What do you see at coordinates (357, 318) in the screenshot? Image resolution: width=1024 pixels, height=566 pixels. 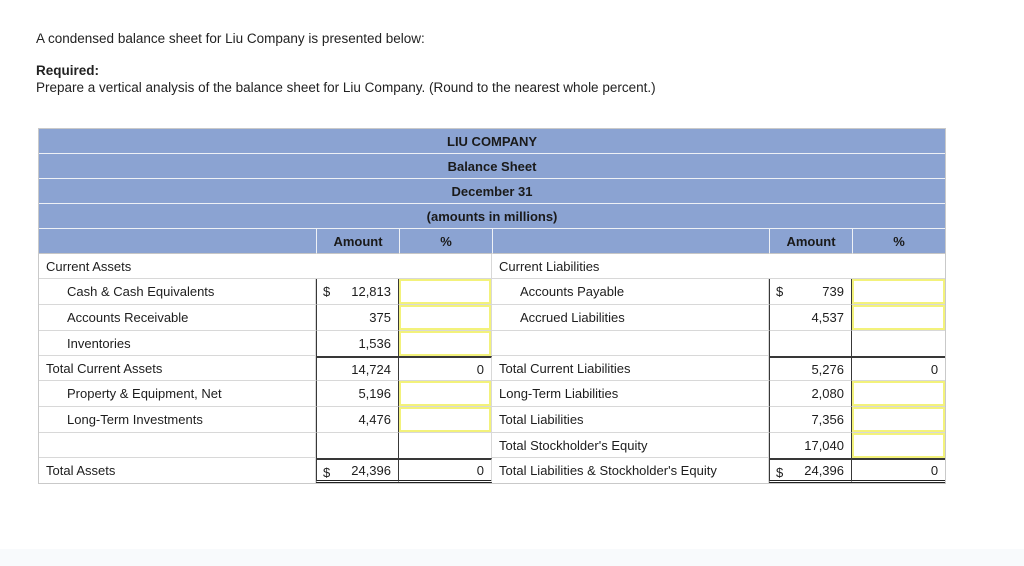 I see `amount-value: 375` at bounding box center [357, 318].